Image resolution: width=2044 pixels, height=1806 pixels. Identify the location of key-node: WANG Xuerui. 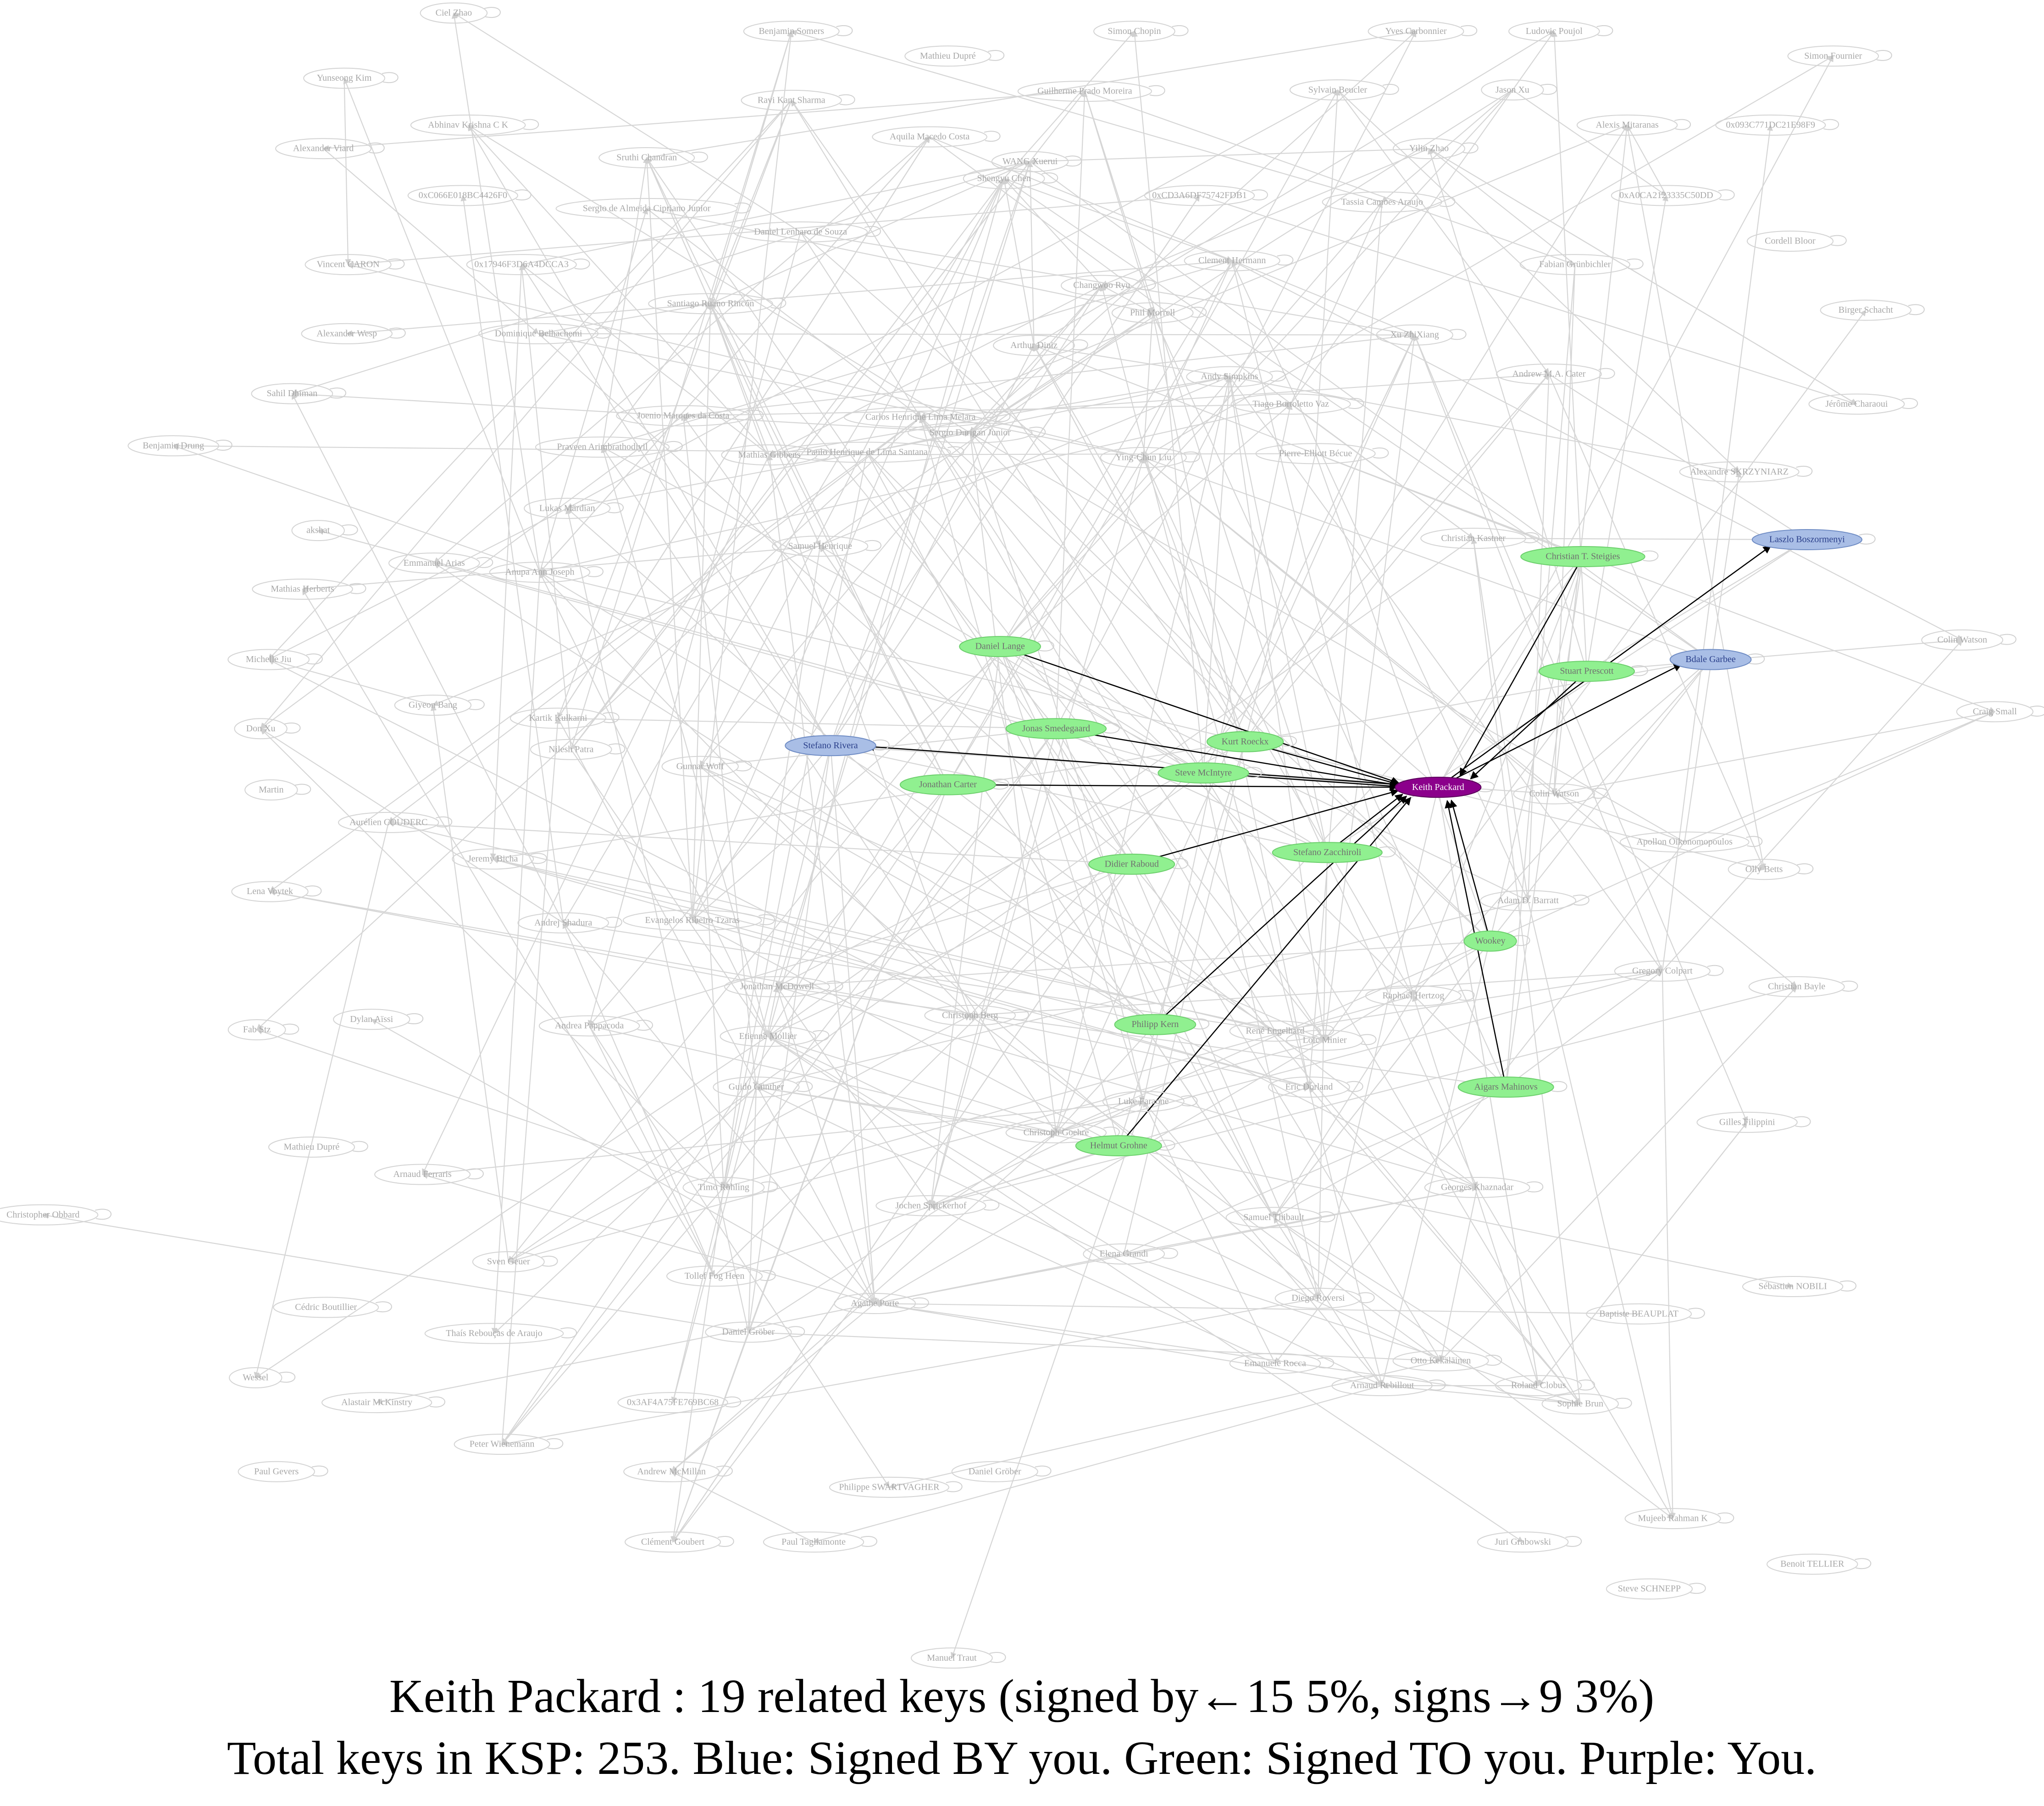
(1036, 161).